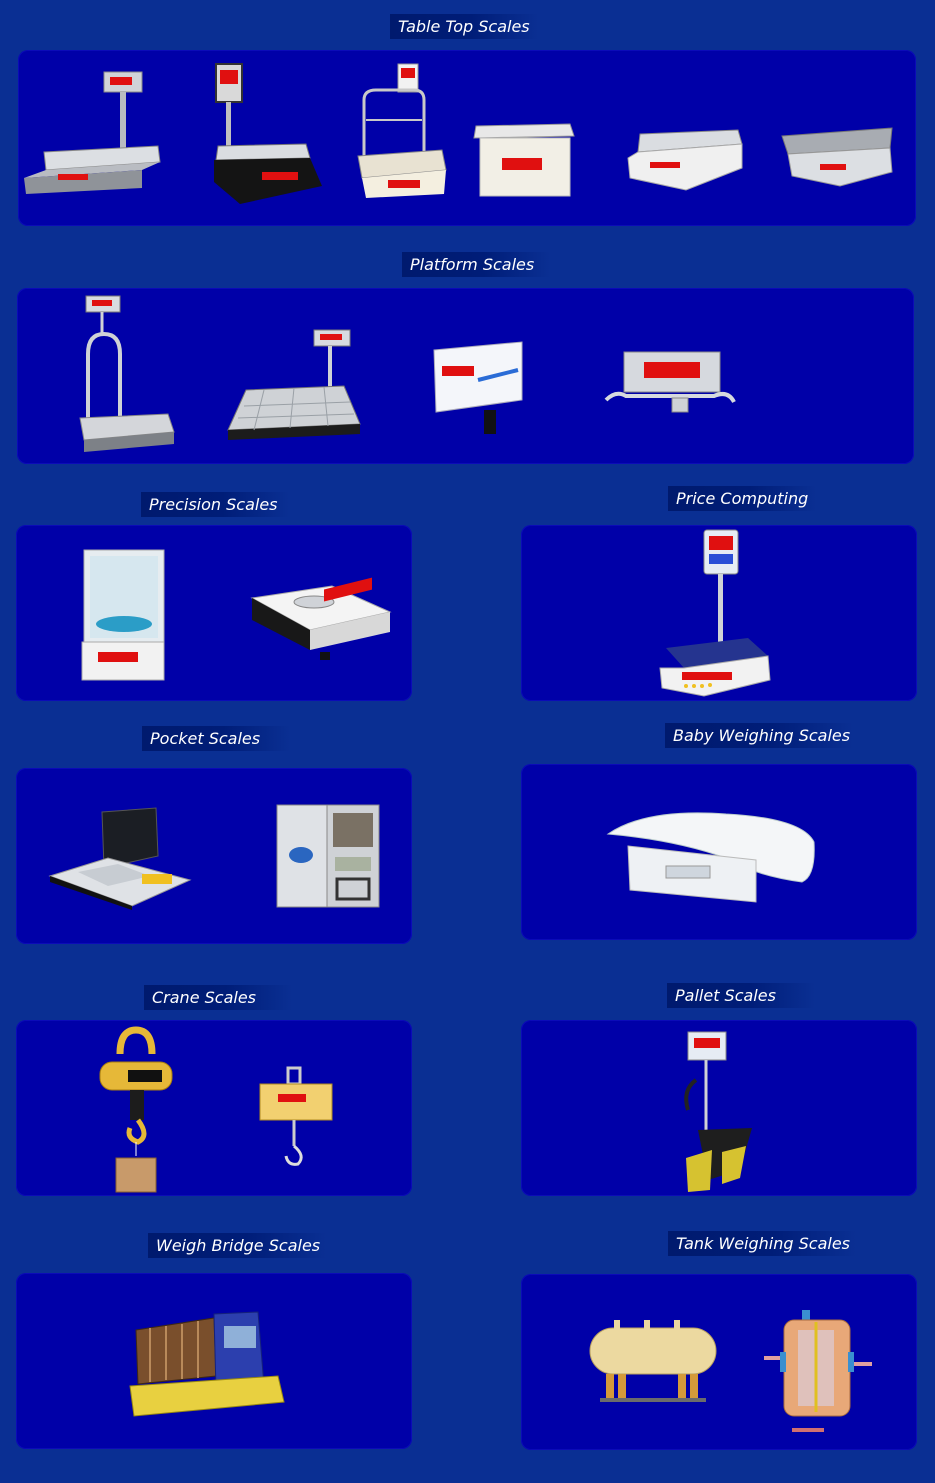 The height and width of the screenshot is (1483, 935). I want to click on product-image-table-top-white-scale, so click(524, 161).